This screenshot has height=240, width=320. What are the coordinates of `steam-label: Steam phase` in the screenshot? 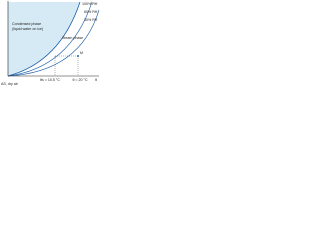 It's located at (72, 38).